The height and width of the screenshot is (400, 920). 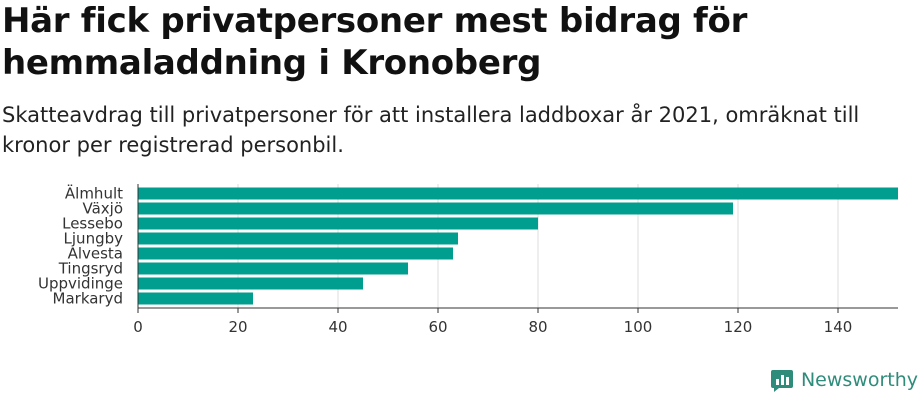 I want to click on category-label: Ljungby, so click(x=94, y=239).